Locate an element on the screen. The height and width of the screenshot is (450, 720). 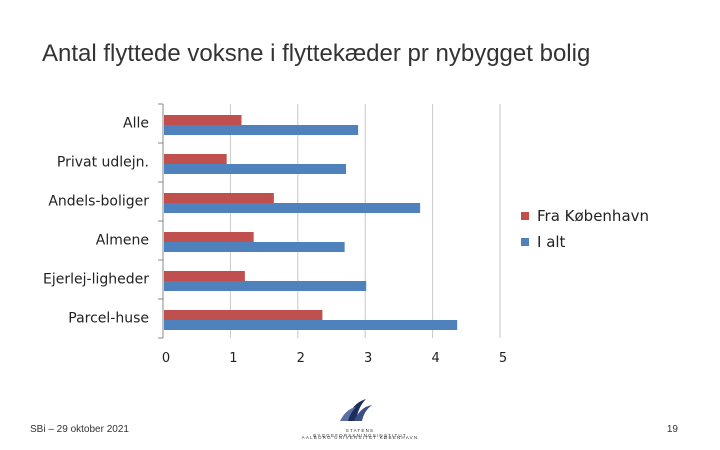
category-label: Andels-boliger is located at coordinates (98, 202).